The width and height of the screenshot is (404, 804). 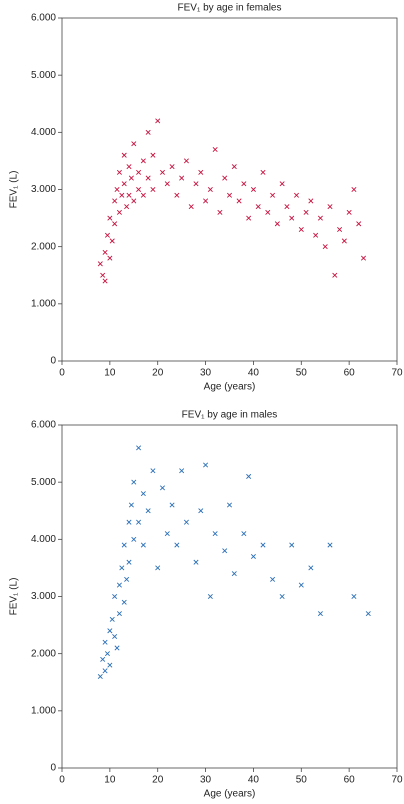 I want to click on y-tick-label: 1.000, so click(x=43, y=710).